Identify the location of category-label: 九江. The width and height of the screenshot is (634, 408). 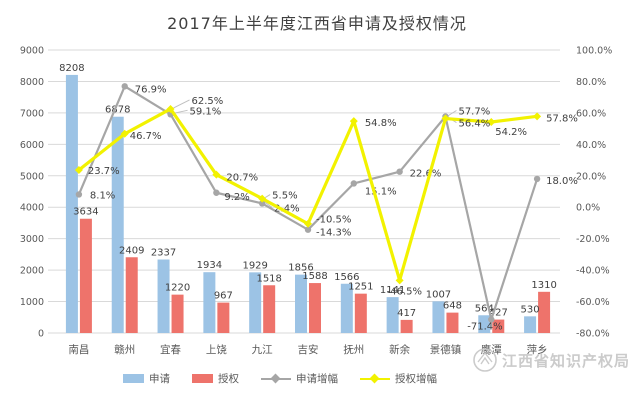
(262, 350).